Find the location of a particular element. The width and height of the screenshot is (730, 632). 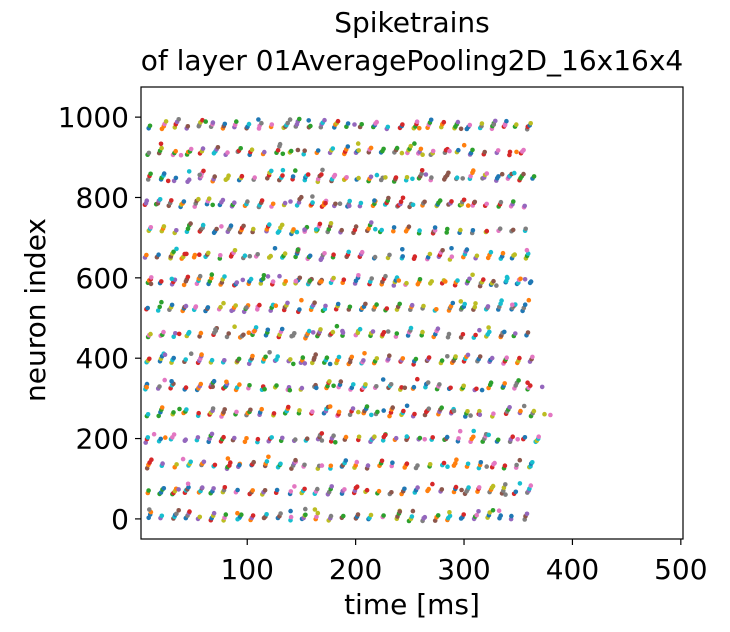

x-axis-ticks: 100 200 300 400 500 is located at coordinates (464, 562).